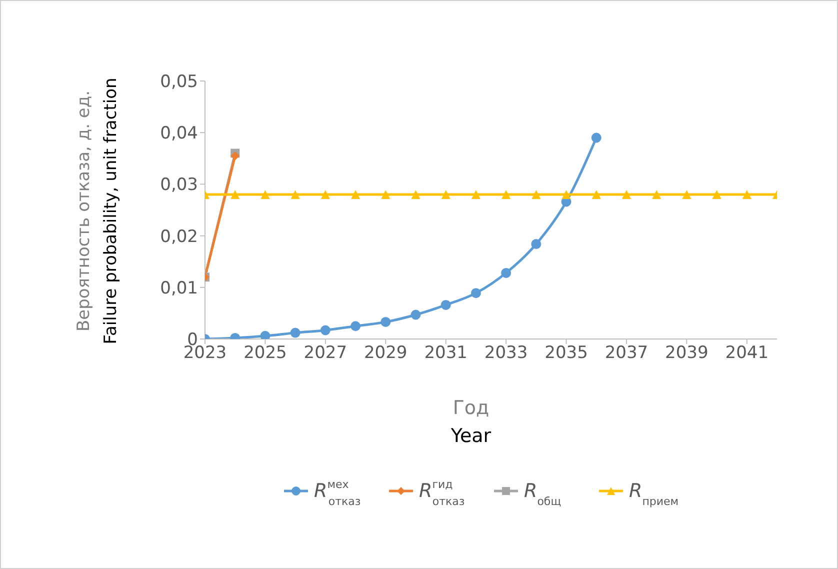 This screenshot has width=838, height=569. Describe the element at coordinates (97, 211) in the screenshot. I see `y-axis-title: Вероятность отказа, д. ед. Failure probability, unit fraction` at that location.